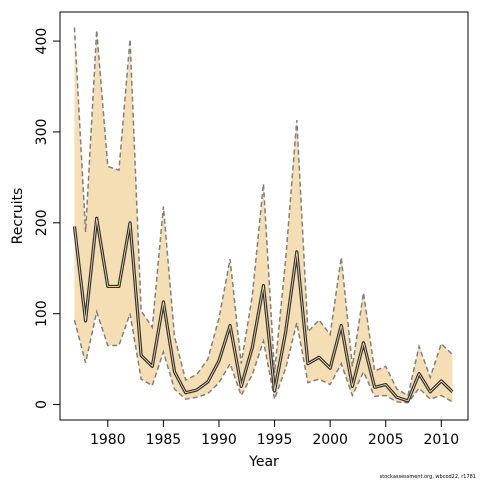 The width and height of the screenshot is (480, 484). Describe the element at coordinates (263, 462) in the screenshot. I see `x-axis-label: Year` at that location.